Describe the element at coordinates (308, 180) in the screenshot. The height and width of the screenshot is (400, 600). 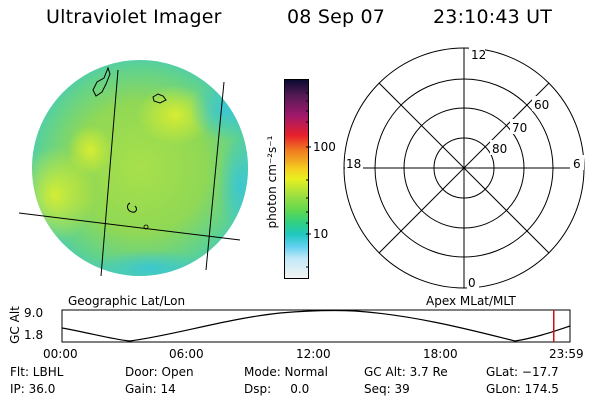
I see `color-bar-ticks` at that location.